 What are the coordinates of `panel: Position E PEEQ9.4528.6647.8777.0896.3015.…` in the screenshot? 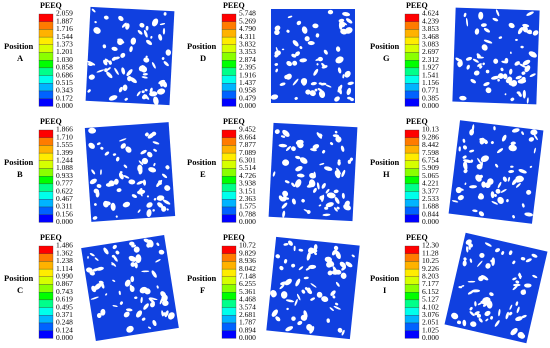 It's located at (272, 171).